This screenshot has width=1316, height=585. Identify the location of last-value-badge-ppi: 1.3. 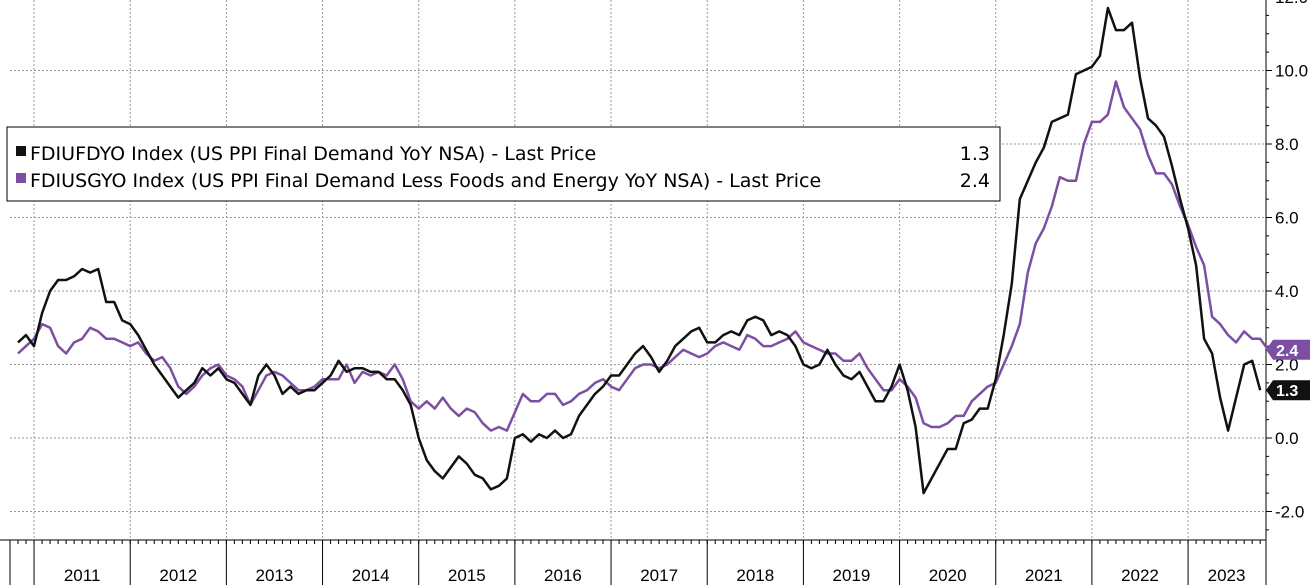
(1288, 390).